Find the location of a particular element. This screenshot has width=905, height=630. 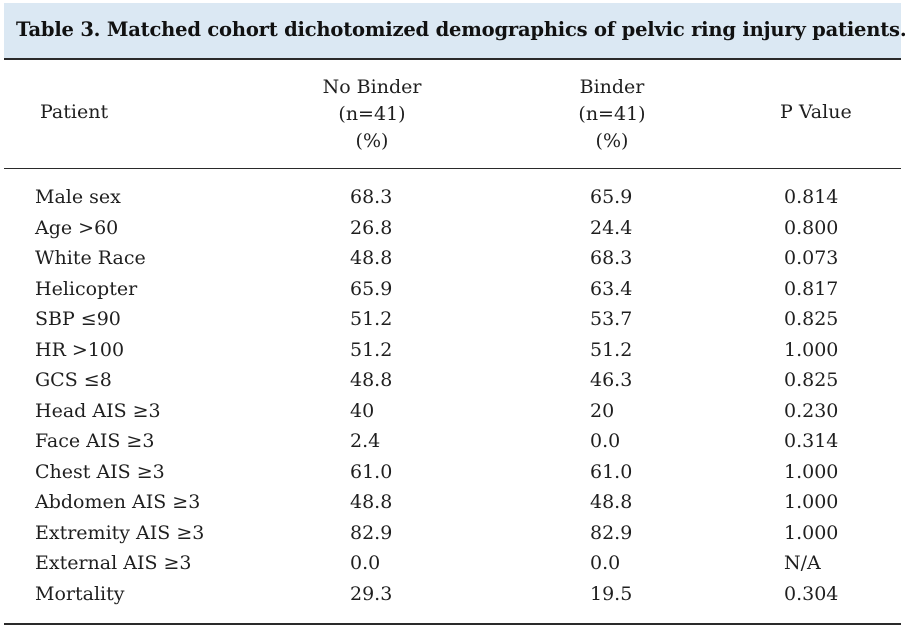

table-row: Abdomen AIS ≥3 48.8 48.8 1.000 is located at coordinates (452, 506).